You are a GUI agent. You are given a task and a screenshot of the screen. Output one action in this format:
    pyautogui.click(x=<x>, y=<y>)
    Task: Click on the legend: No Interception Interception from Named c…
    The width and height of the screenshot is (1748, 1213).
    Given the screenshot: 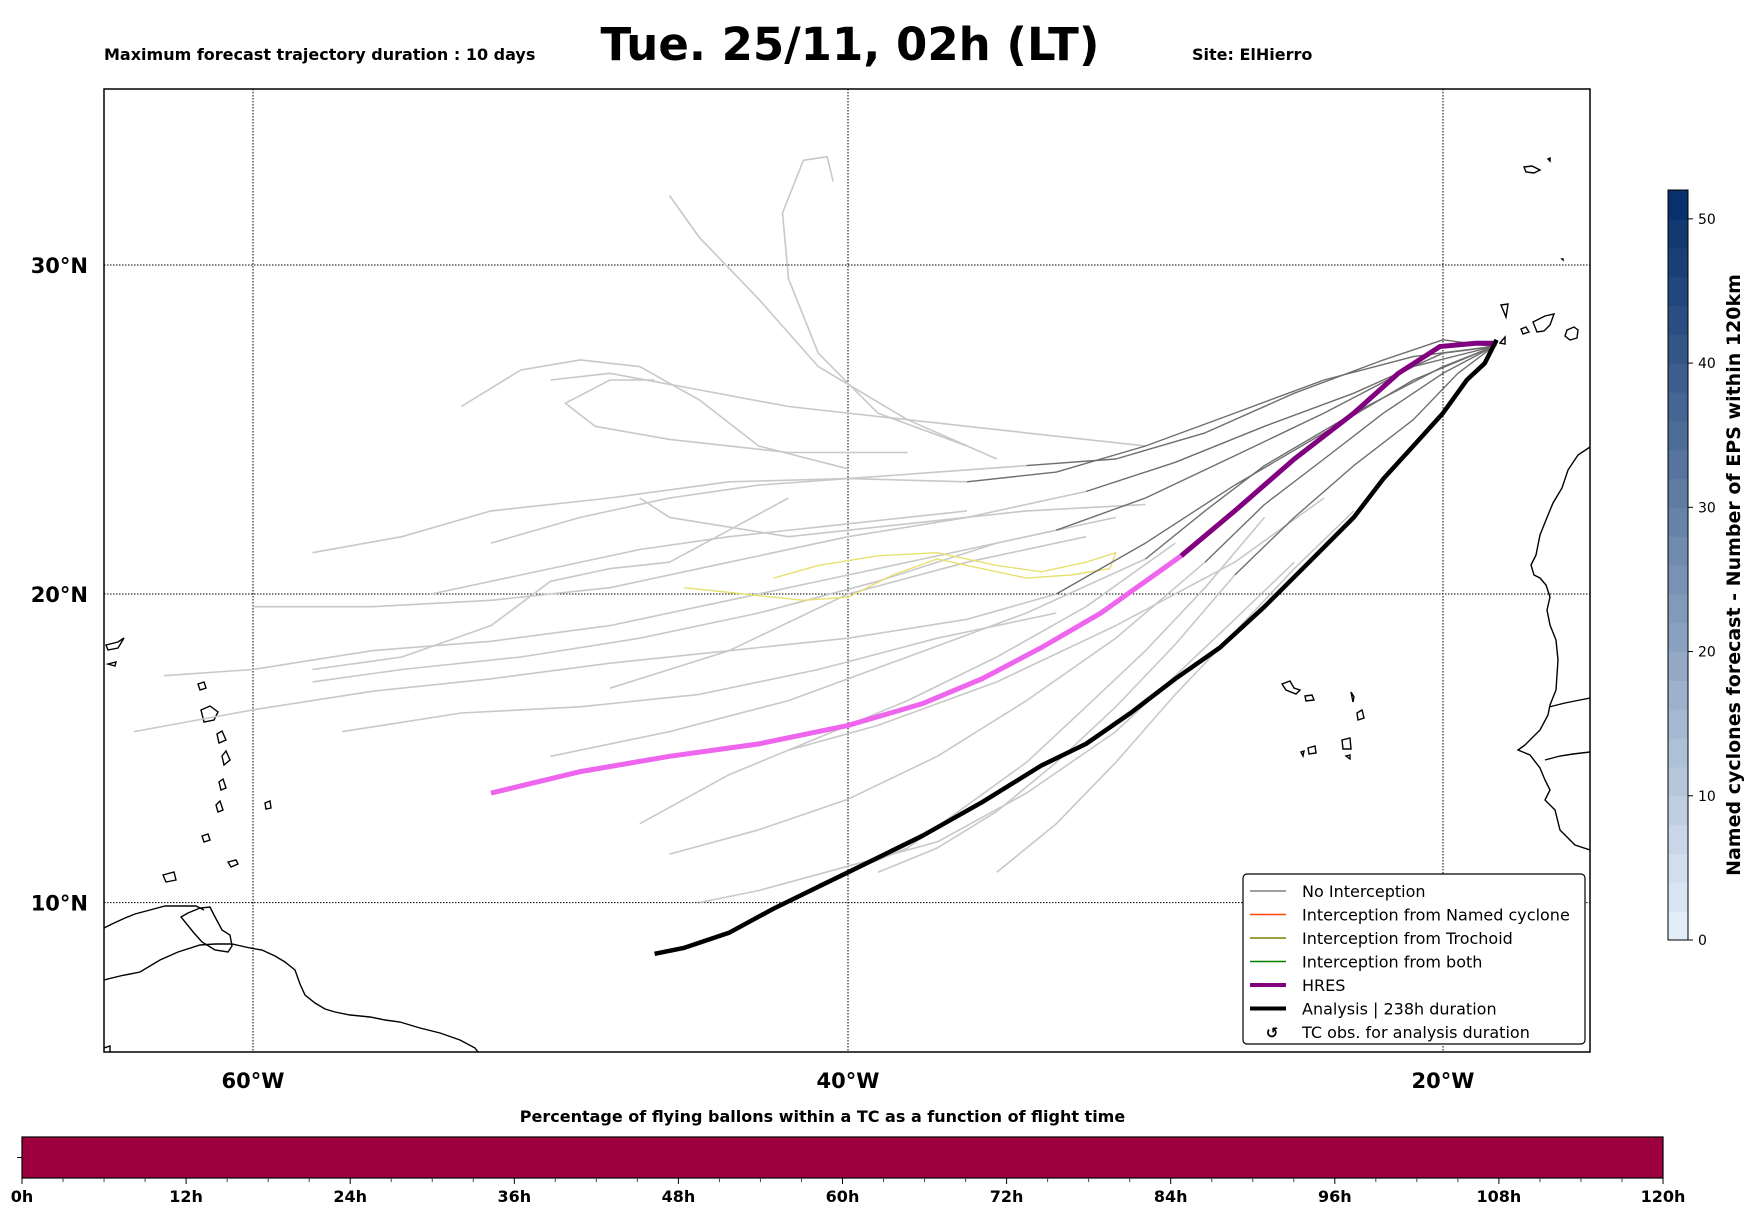 What is the action you would take?
    pyautogui.click(x=1414, y=959)
    